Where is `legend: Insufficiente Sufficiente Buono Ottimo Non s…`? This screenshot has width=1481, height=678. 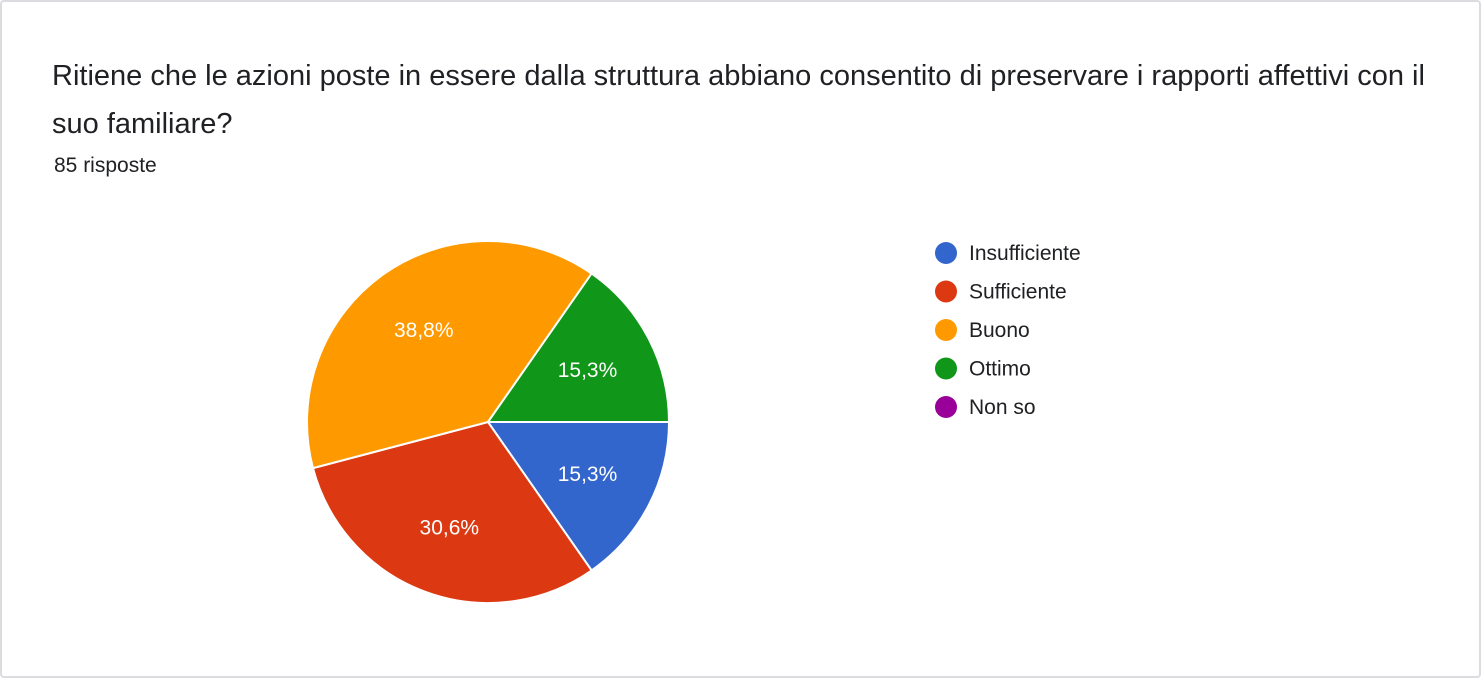
legend: Insufficiente Sufficiente Buono Ottimo Non s… is located at coordinates (1008, 330).